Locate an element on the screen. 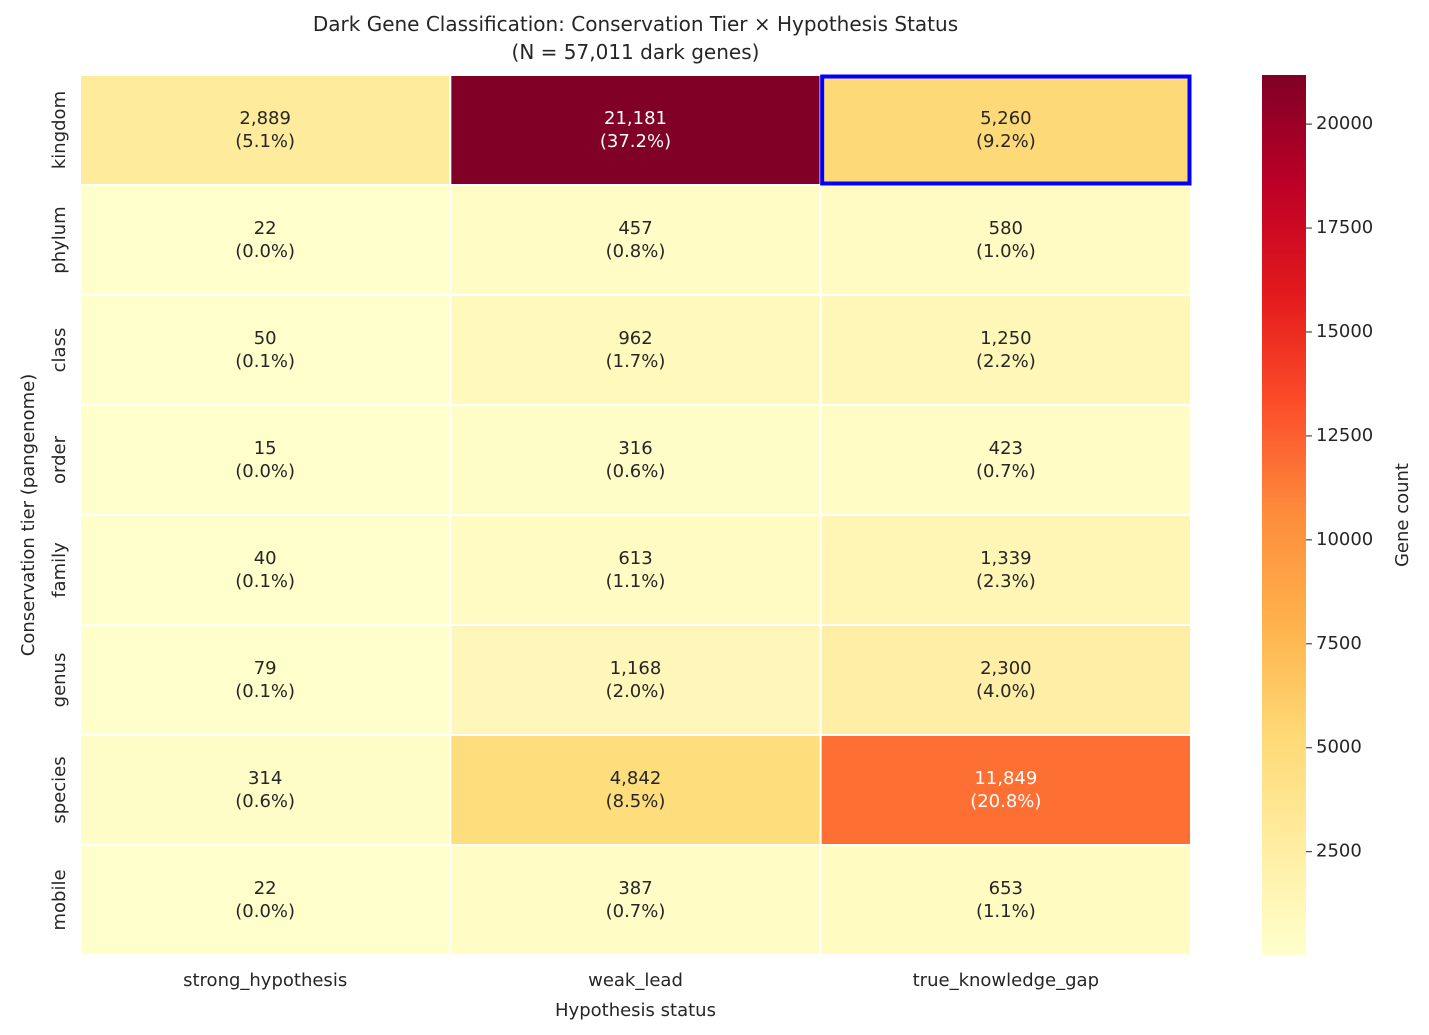  colorbar-tick-label: 7500 is located at coordinates (1339, 643).